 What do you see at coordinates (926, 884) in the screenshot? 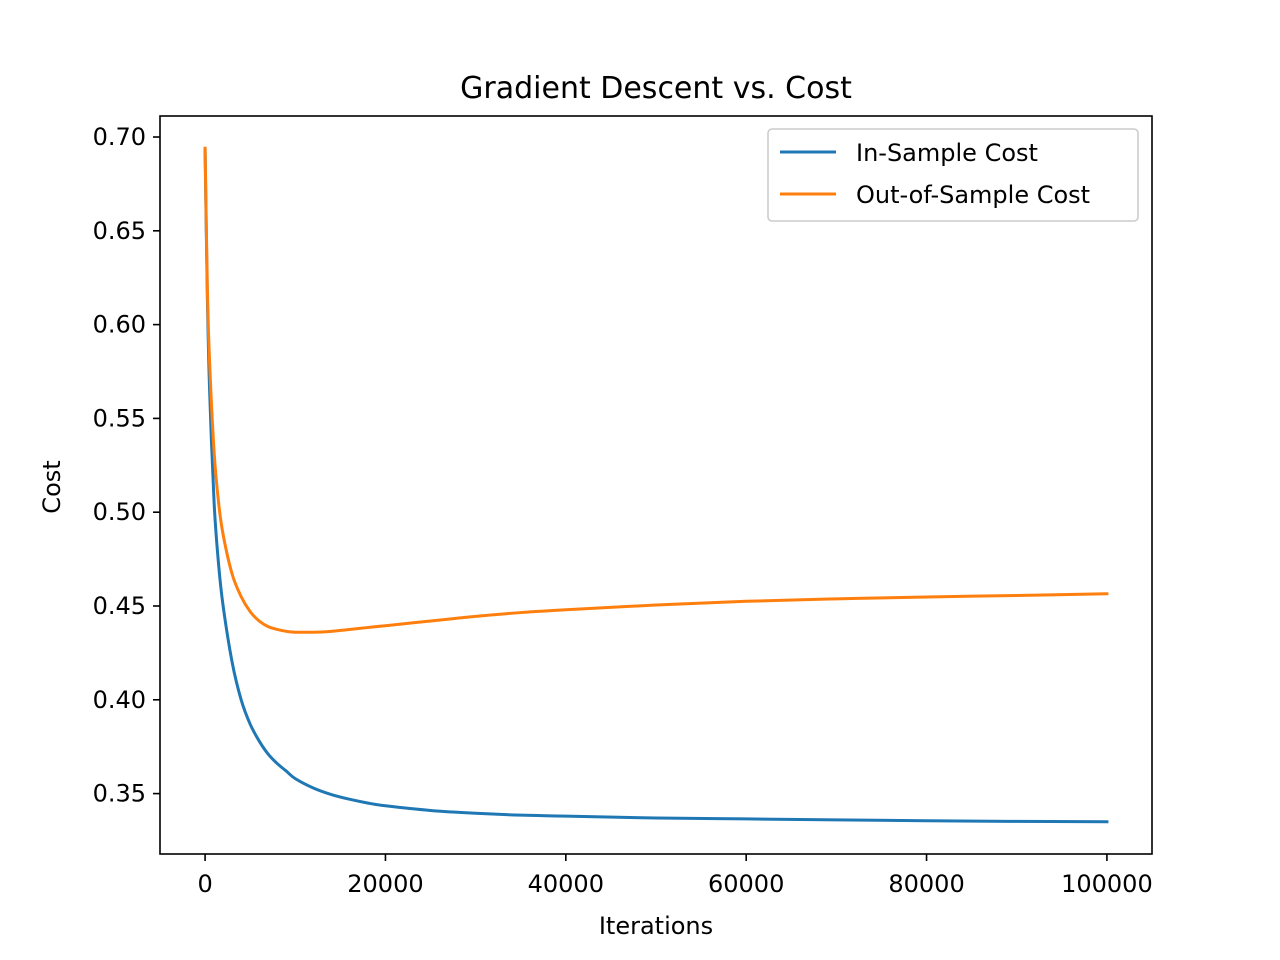
I see `x-tick-label: 80000` at bounding box center [926, 884].